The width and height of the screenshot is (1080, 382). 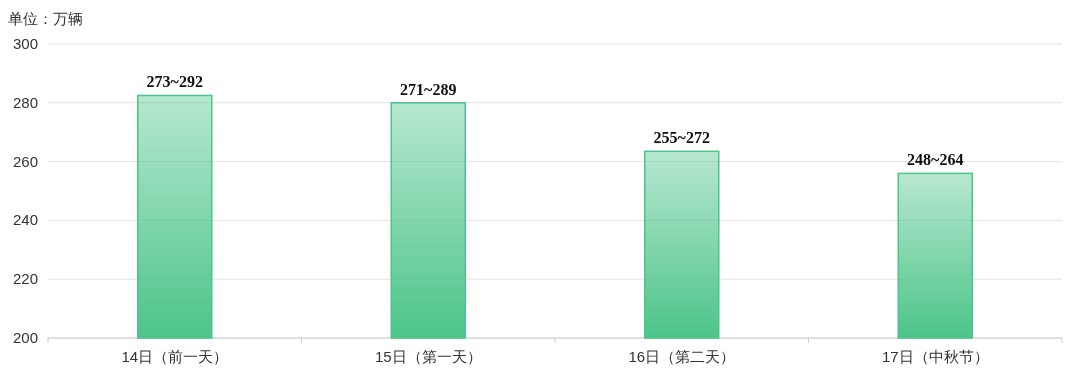 I want to click on annotation: 255~272, so click(x=681, y=138).